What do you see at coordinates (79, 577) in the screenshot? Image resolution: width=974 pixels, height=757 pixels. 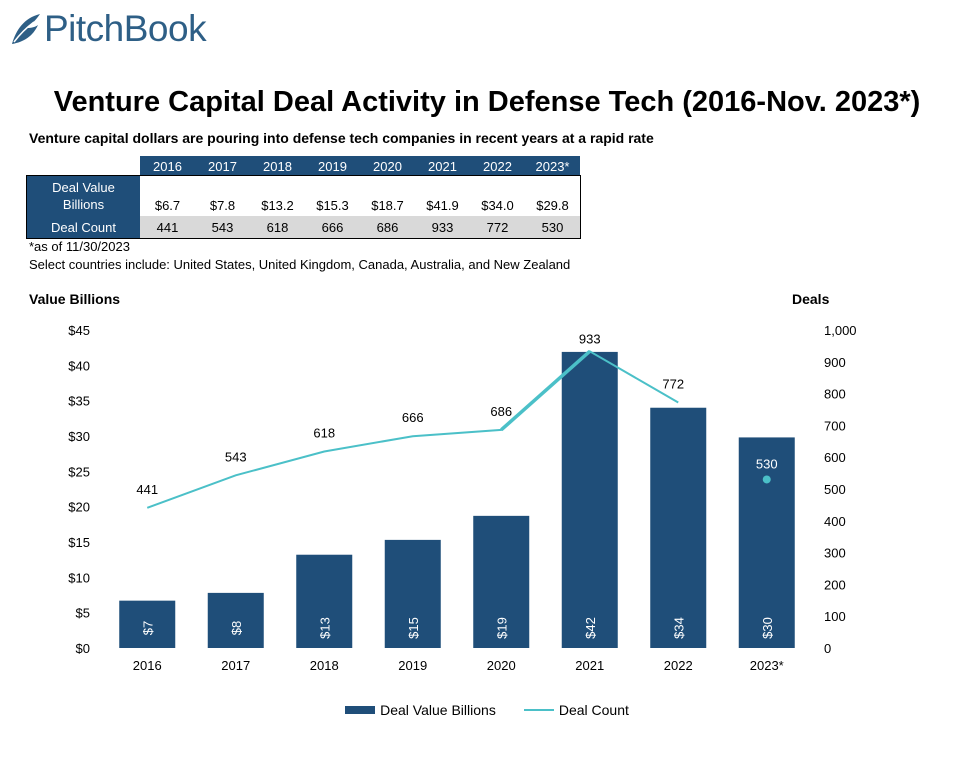 I see `left-axis-tick-label: $10` at bounding box center [79, 577].